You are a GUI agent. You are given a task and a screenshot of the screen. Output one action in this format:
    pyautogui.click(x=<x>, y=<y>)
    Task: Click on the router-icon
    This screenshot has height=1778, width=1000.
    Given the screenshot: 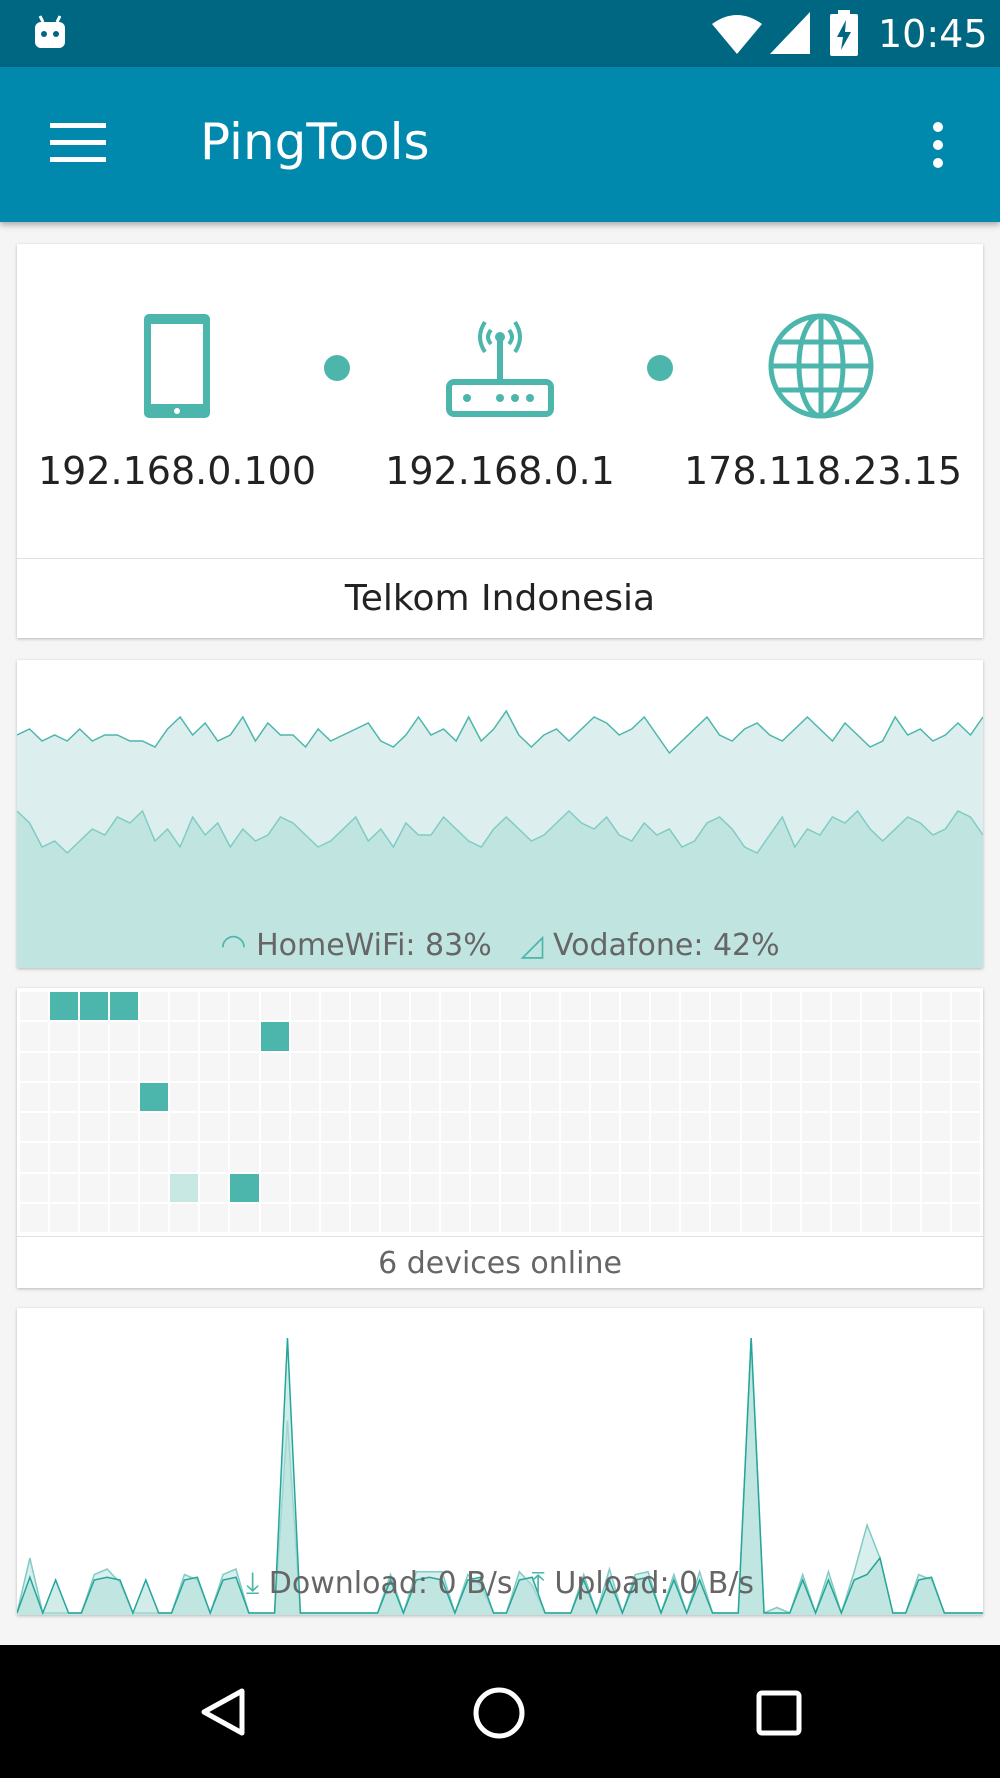 What is the action you would take?
    pyautogui.click(x=500, y=368)
    